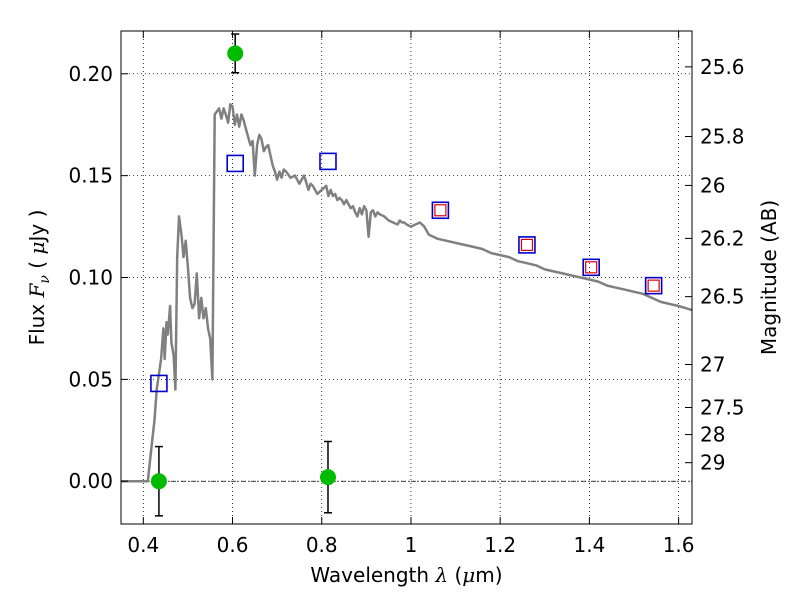  I want to click on right-tick-label: 25.6, so click(722, 67).